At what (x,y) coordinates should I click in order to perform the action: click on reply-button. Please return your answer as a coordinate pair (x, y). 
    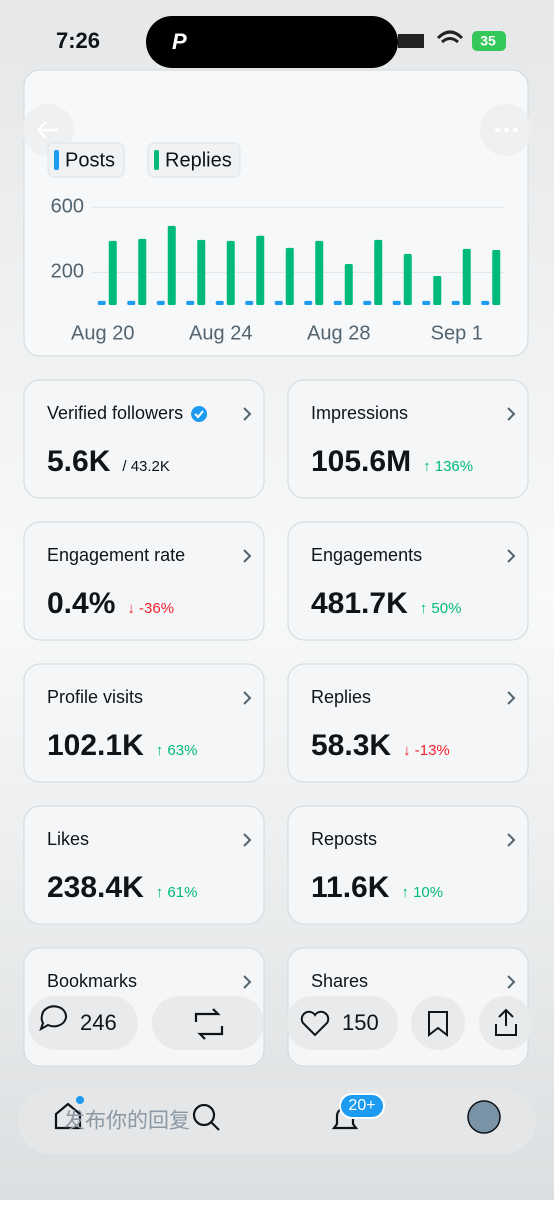
    Looking at the image, I should click on (83, 1023).